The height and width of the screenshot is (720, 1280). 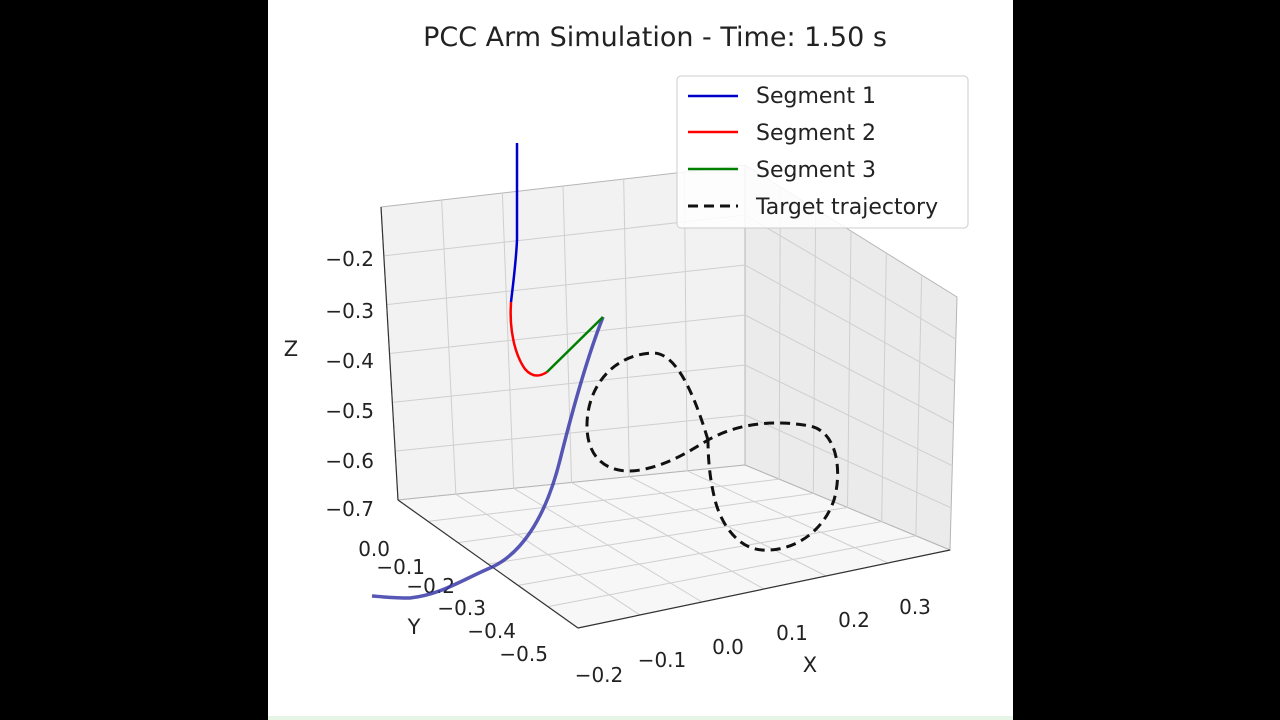 What do you see at coordinates (810, 665) in the screenshot?
I see `x-axis-label: X` at bounding box center [810, 665].